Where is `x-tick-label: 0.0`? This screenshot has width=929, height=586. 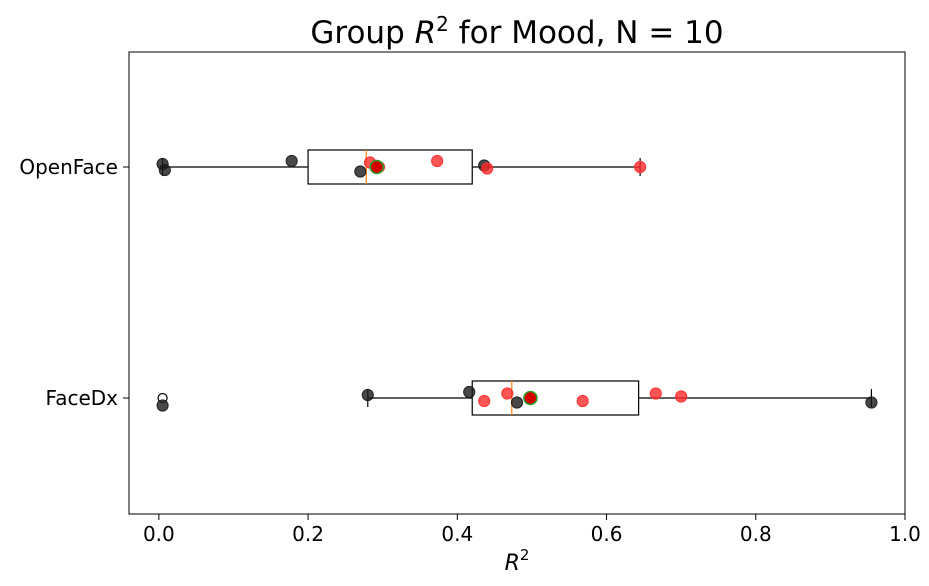
x-tick-label: 0.0 is located at coordinates (159, 534).